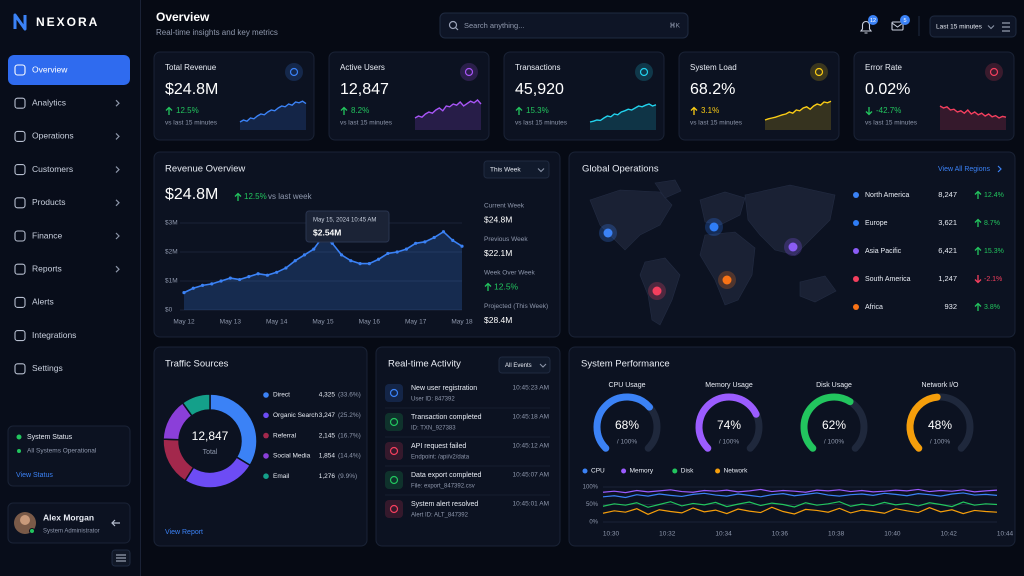 Image resolution: width=1024 pixels, height=576 pixels. I want to click on nav-item: Customers, so click(52, 169).